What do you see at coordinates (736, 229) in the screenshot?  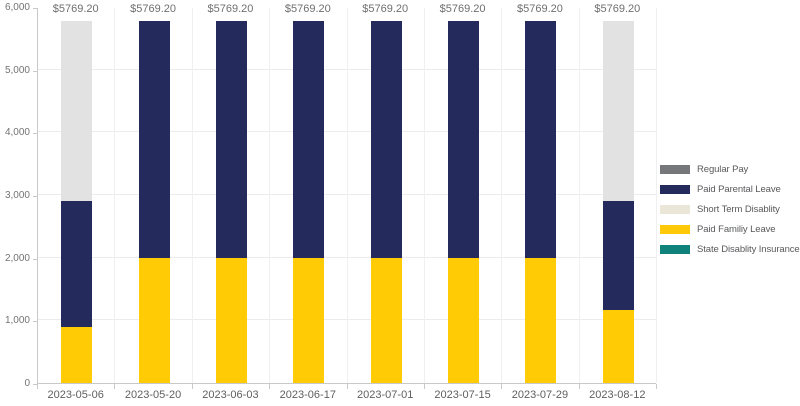 I see `legend-label: Paid Familiy Leave` at bounding box center [736, 229].